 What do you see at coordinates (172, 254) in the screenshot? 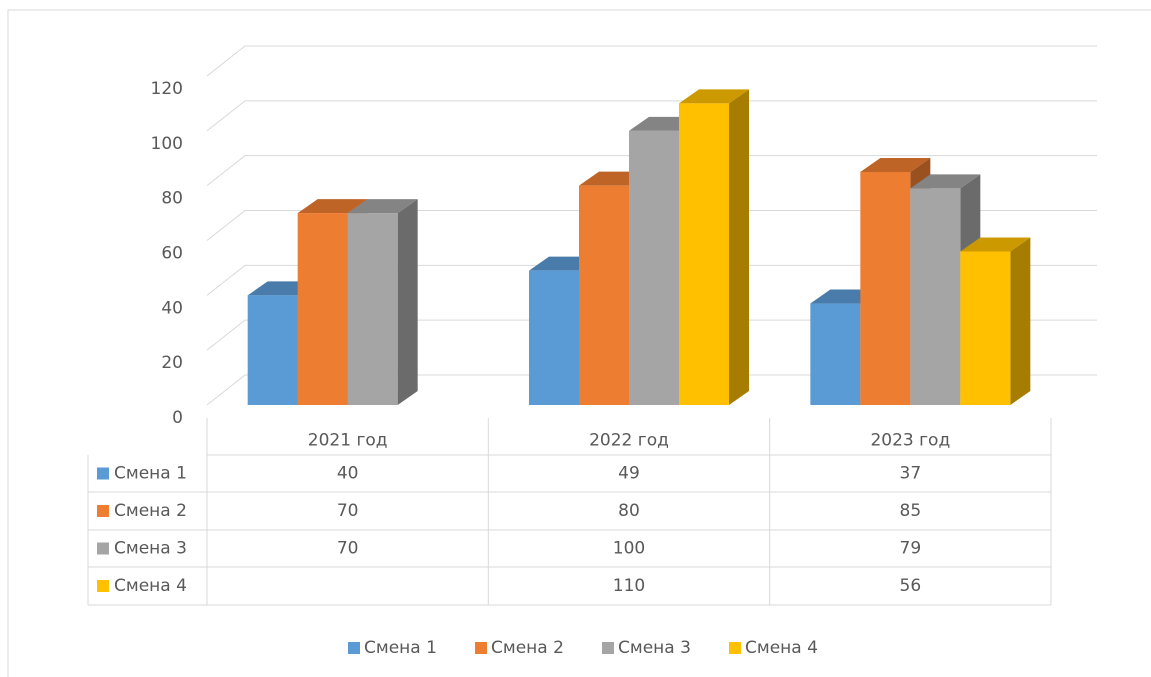
I see `y-tick-label: 60` at bounding box center [172, 254].